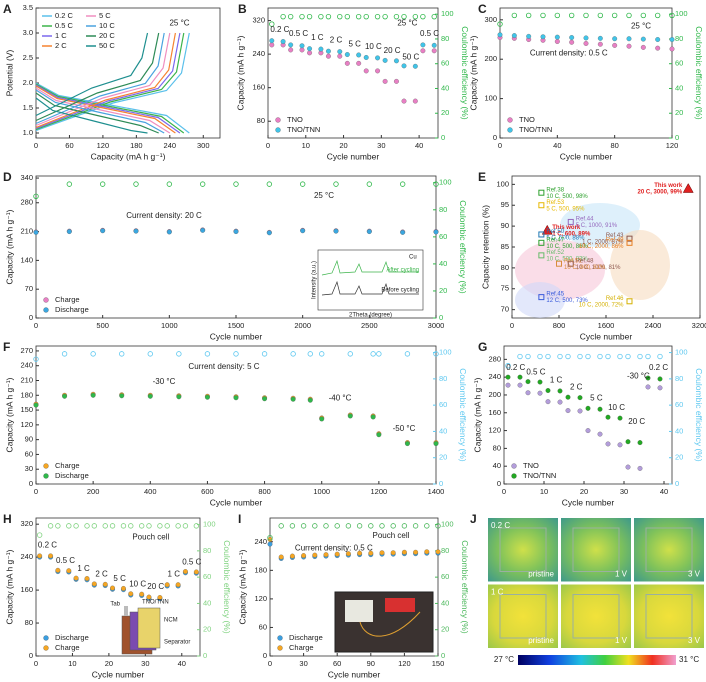 The width and height of the screenshot is (706, 682). What do you see at coordinates (490, 58) in the screenshot?
I see `y-tick-label: 200` at bounding box center [490, 58].